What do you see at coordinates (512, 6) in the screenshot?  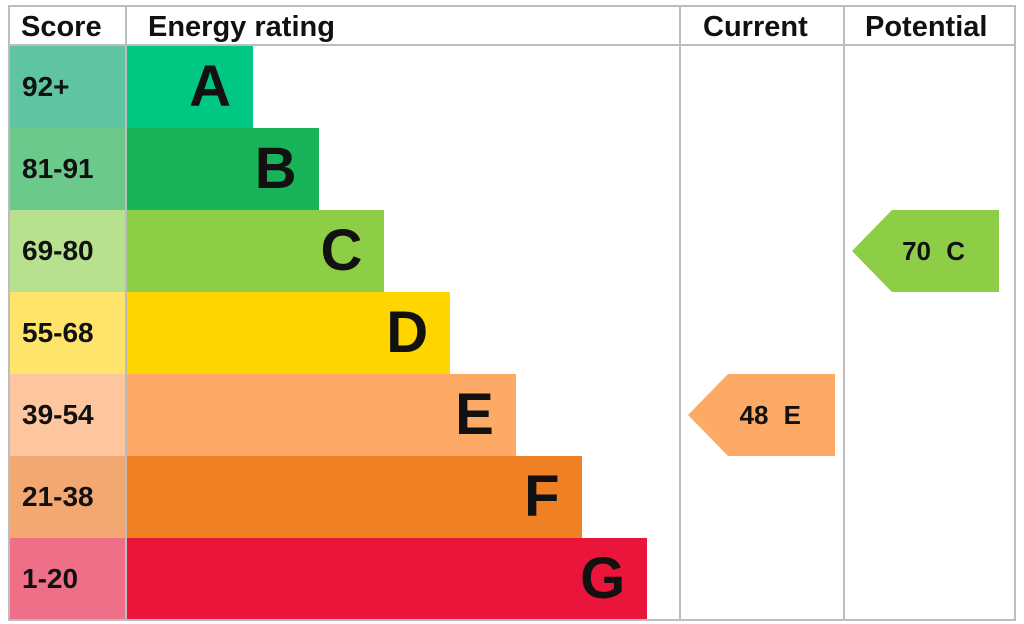 I see `grid-top` at bounding box center [512, 6].